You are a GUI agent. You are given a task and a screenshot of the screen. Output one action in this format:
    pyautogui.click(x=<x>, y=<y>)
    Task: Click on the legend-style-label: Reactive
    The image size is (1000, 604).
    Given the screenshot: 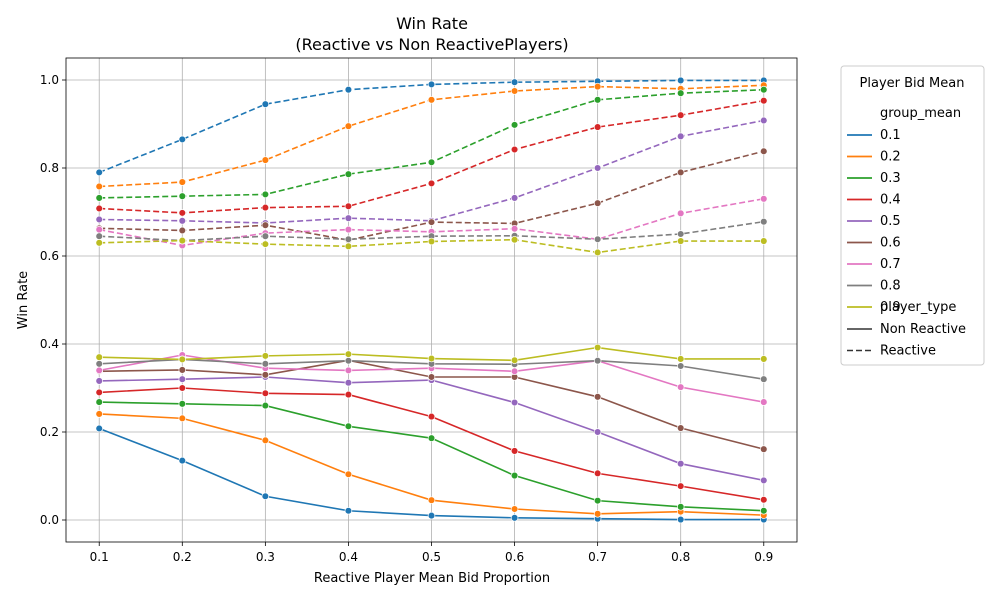 What is the action you would take?
    pyautogui.click(x=908, y=351)
    